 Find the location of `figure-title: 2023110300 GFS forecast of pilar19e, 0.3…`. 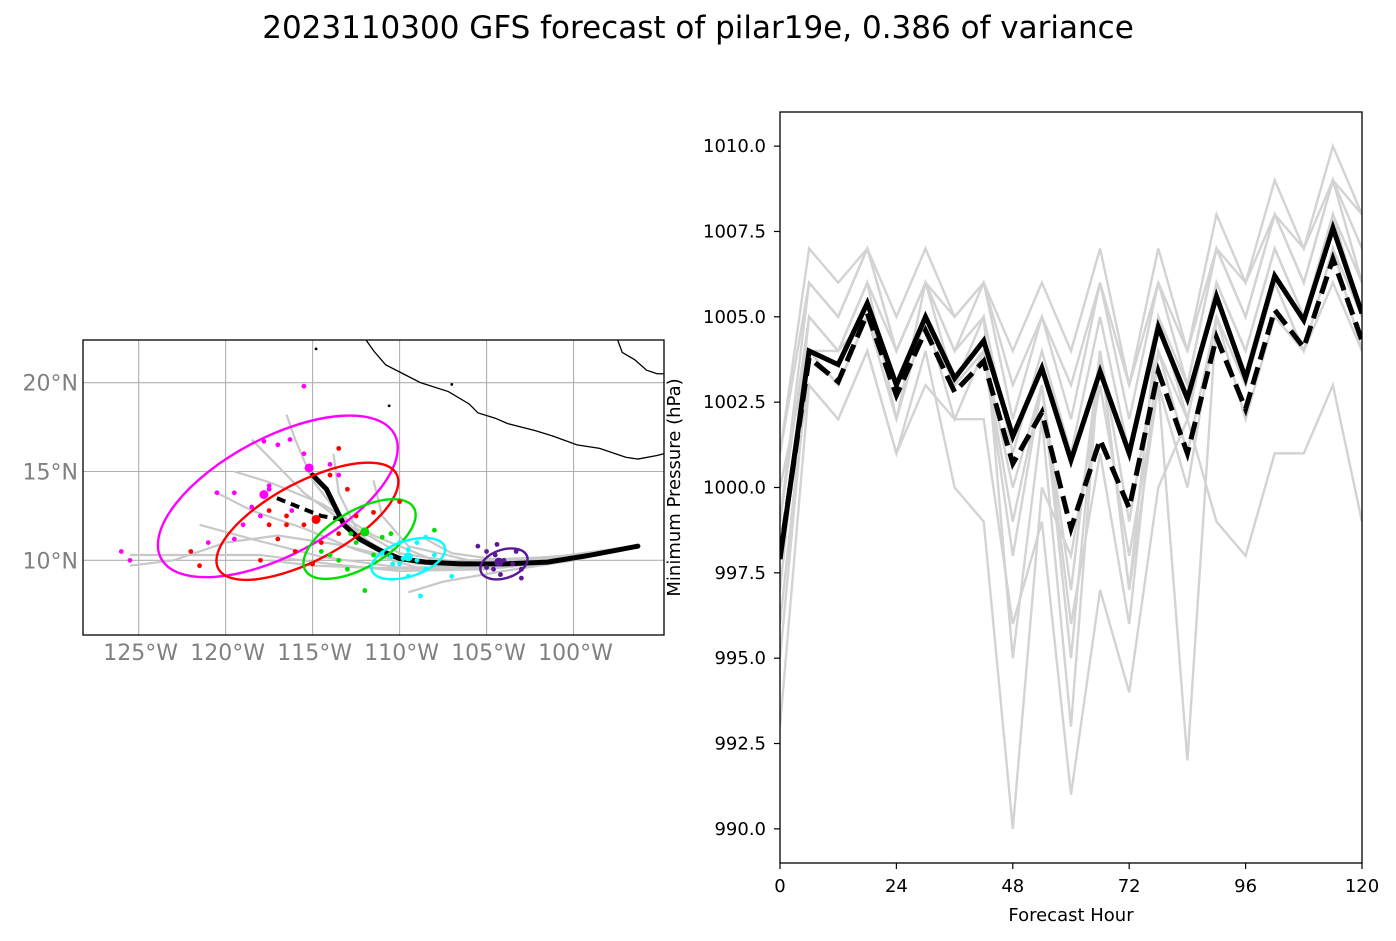

figure-title: 2023110300 GFS forecast of pilar19e, 0.3… is located at coordinates (698, 28).